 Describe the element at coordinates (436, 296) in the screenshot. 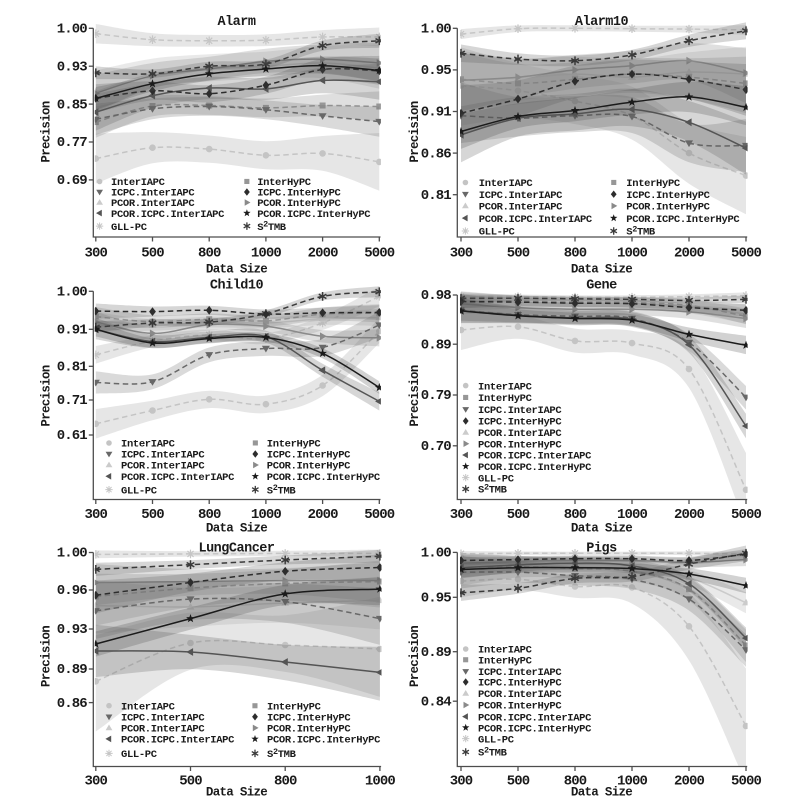

I see `svg-text: 0.98` at that location.